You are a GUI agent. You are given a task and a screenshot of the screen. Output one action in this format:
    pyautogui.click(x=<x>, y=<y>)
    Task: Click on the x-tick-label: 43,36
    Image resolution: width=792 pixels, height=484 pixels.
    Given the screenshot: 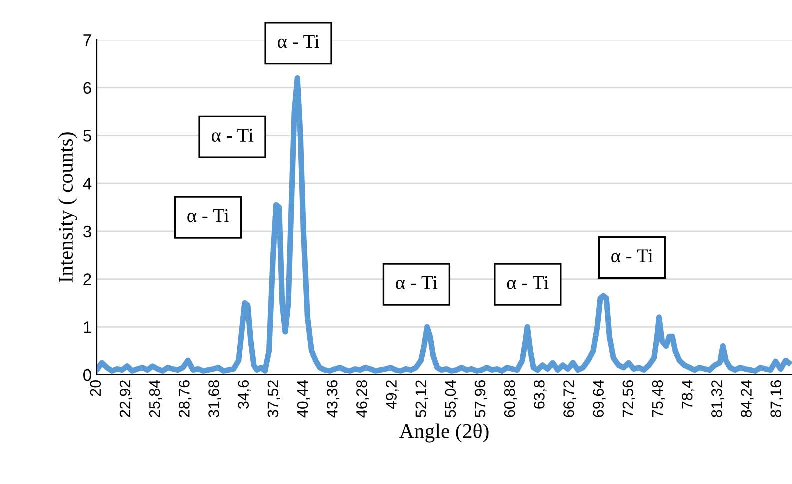 What is the action you would take?
    pyautogui.click(x=333, y=399)
    